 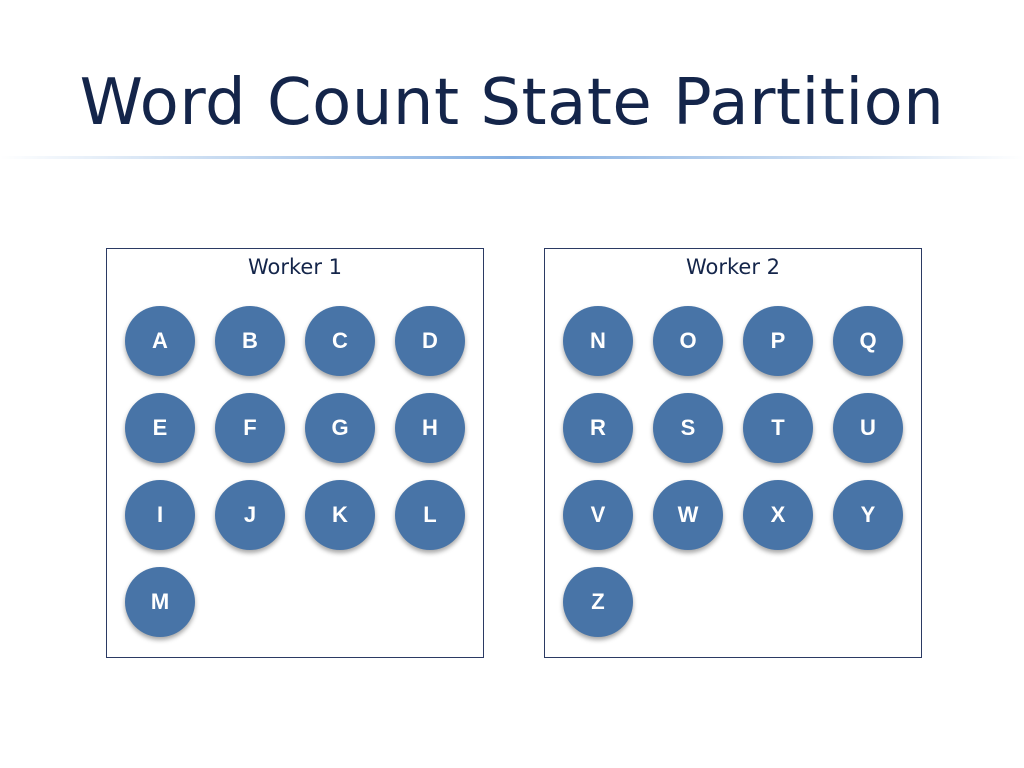 I want to click on key-node-k: K, so click(x=340, y=515).